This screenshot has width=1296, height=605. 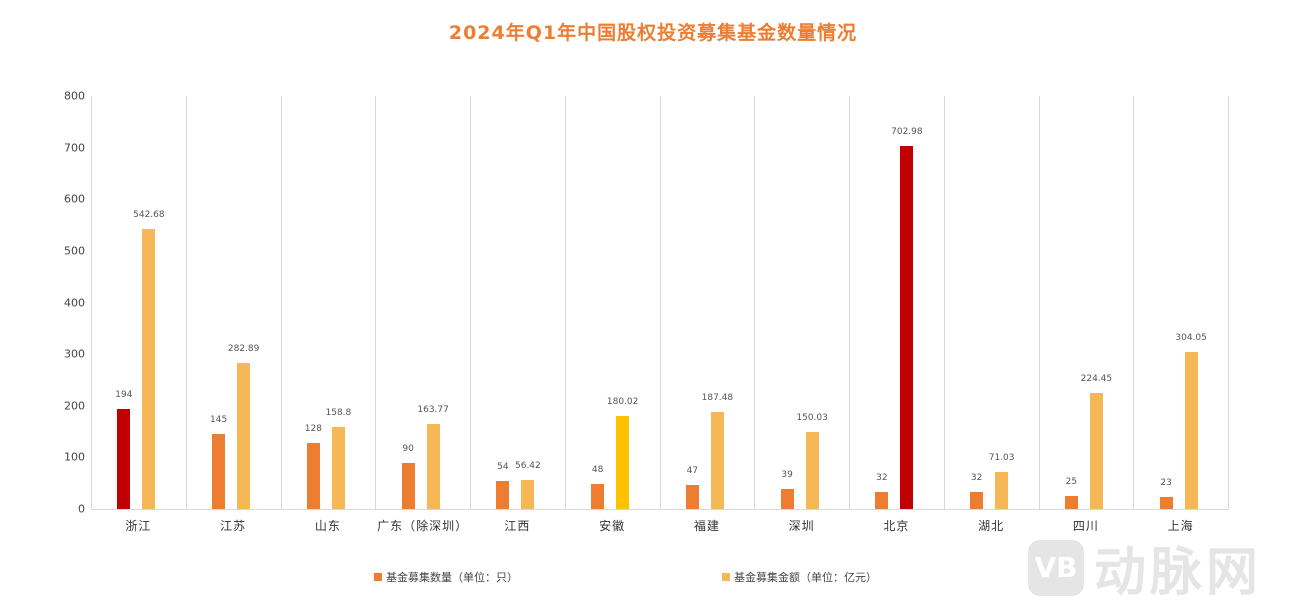 I want to click on data-label: 158.8, so click(x=338, y=413).